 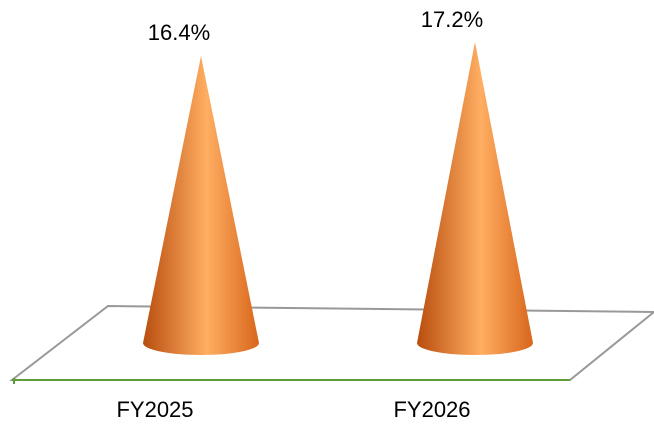 I want to click on data-label-fy2026: 17.2%, so click(x=452, y=19).